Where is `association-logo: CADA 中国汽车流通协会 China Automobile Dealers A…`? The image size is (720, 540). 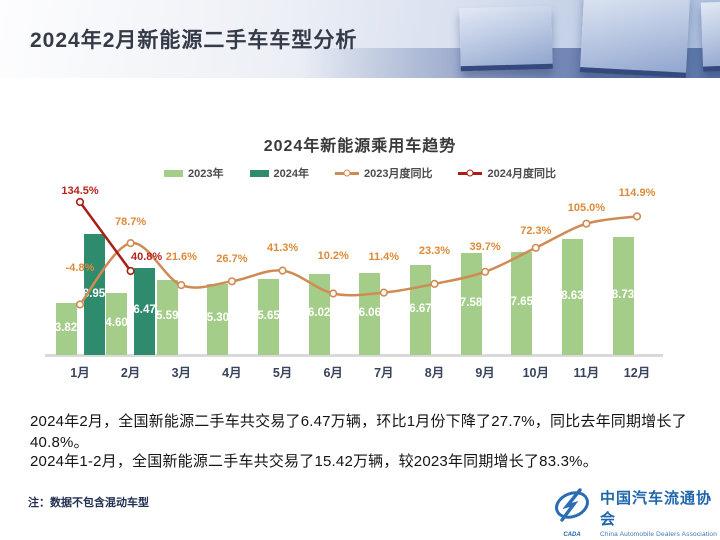
association-logo: CADA 中国汽车流通协会 China Automobile Dealers A… is located at coordinates (635, 512).